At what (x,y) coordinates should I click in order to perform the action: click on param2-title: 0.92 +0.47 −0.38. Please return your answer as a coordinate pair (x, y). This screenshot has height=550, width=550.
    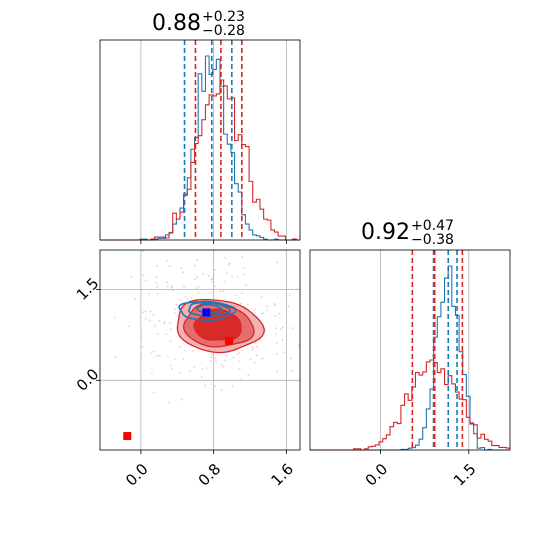
    Looking at the image, I should click on (407, 233).